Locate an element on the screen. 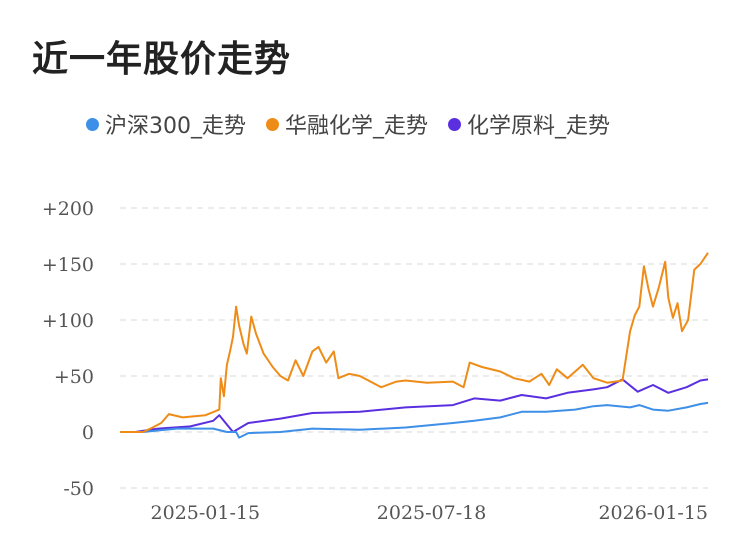 The width and height of the screenshot is (750, 558). legend-dot-chemical-icon is located at coordinates (455, 124).